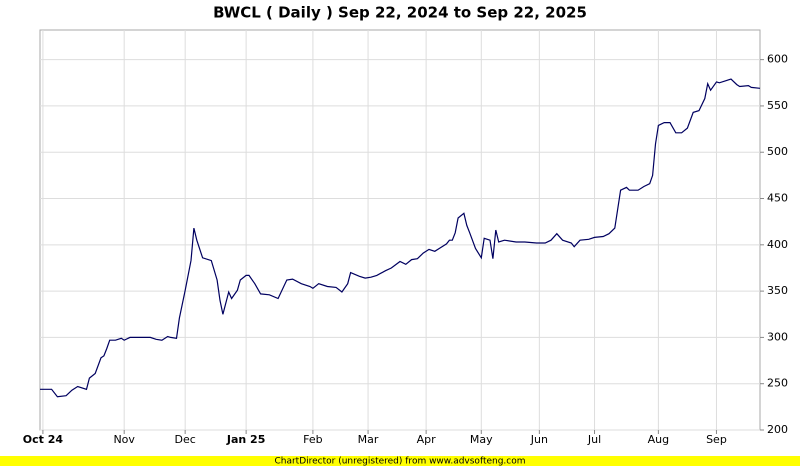 Image resolution: width=800 pixels, height=466 pixels. Describe the element at coordinates (658, 439) in the screenshot. I see `x-tick-label: Aug` at that location.